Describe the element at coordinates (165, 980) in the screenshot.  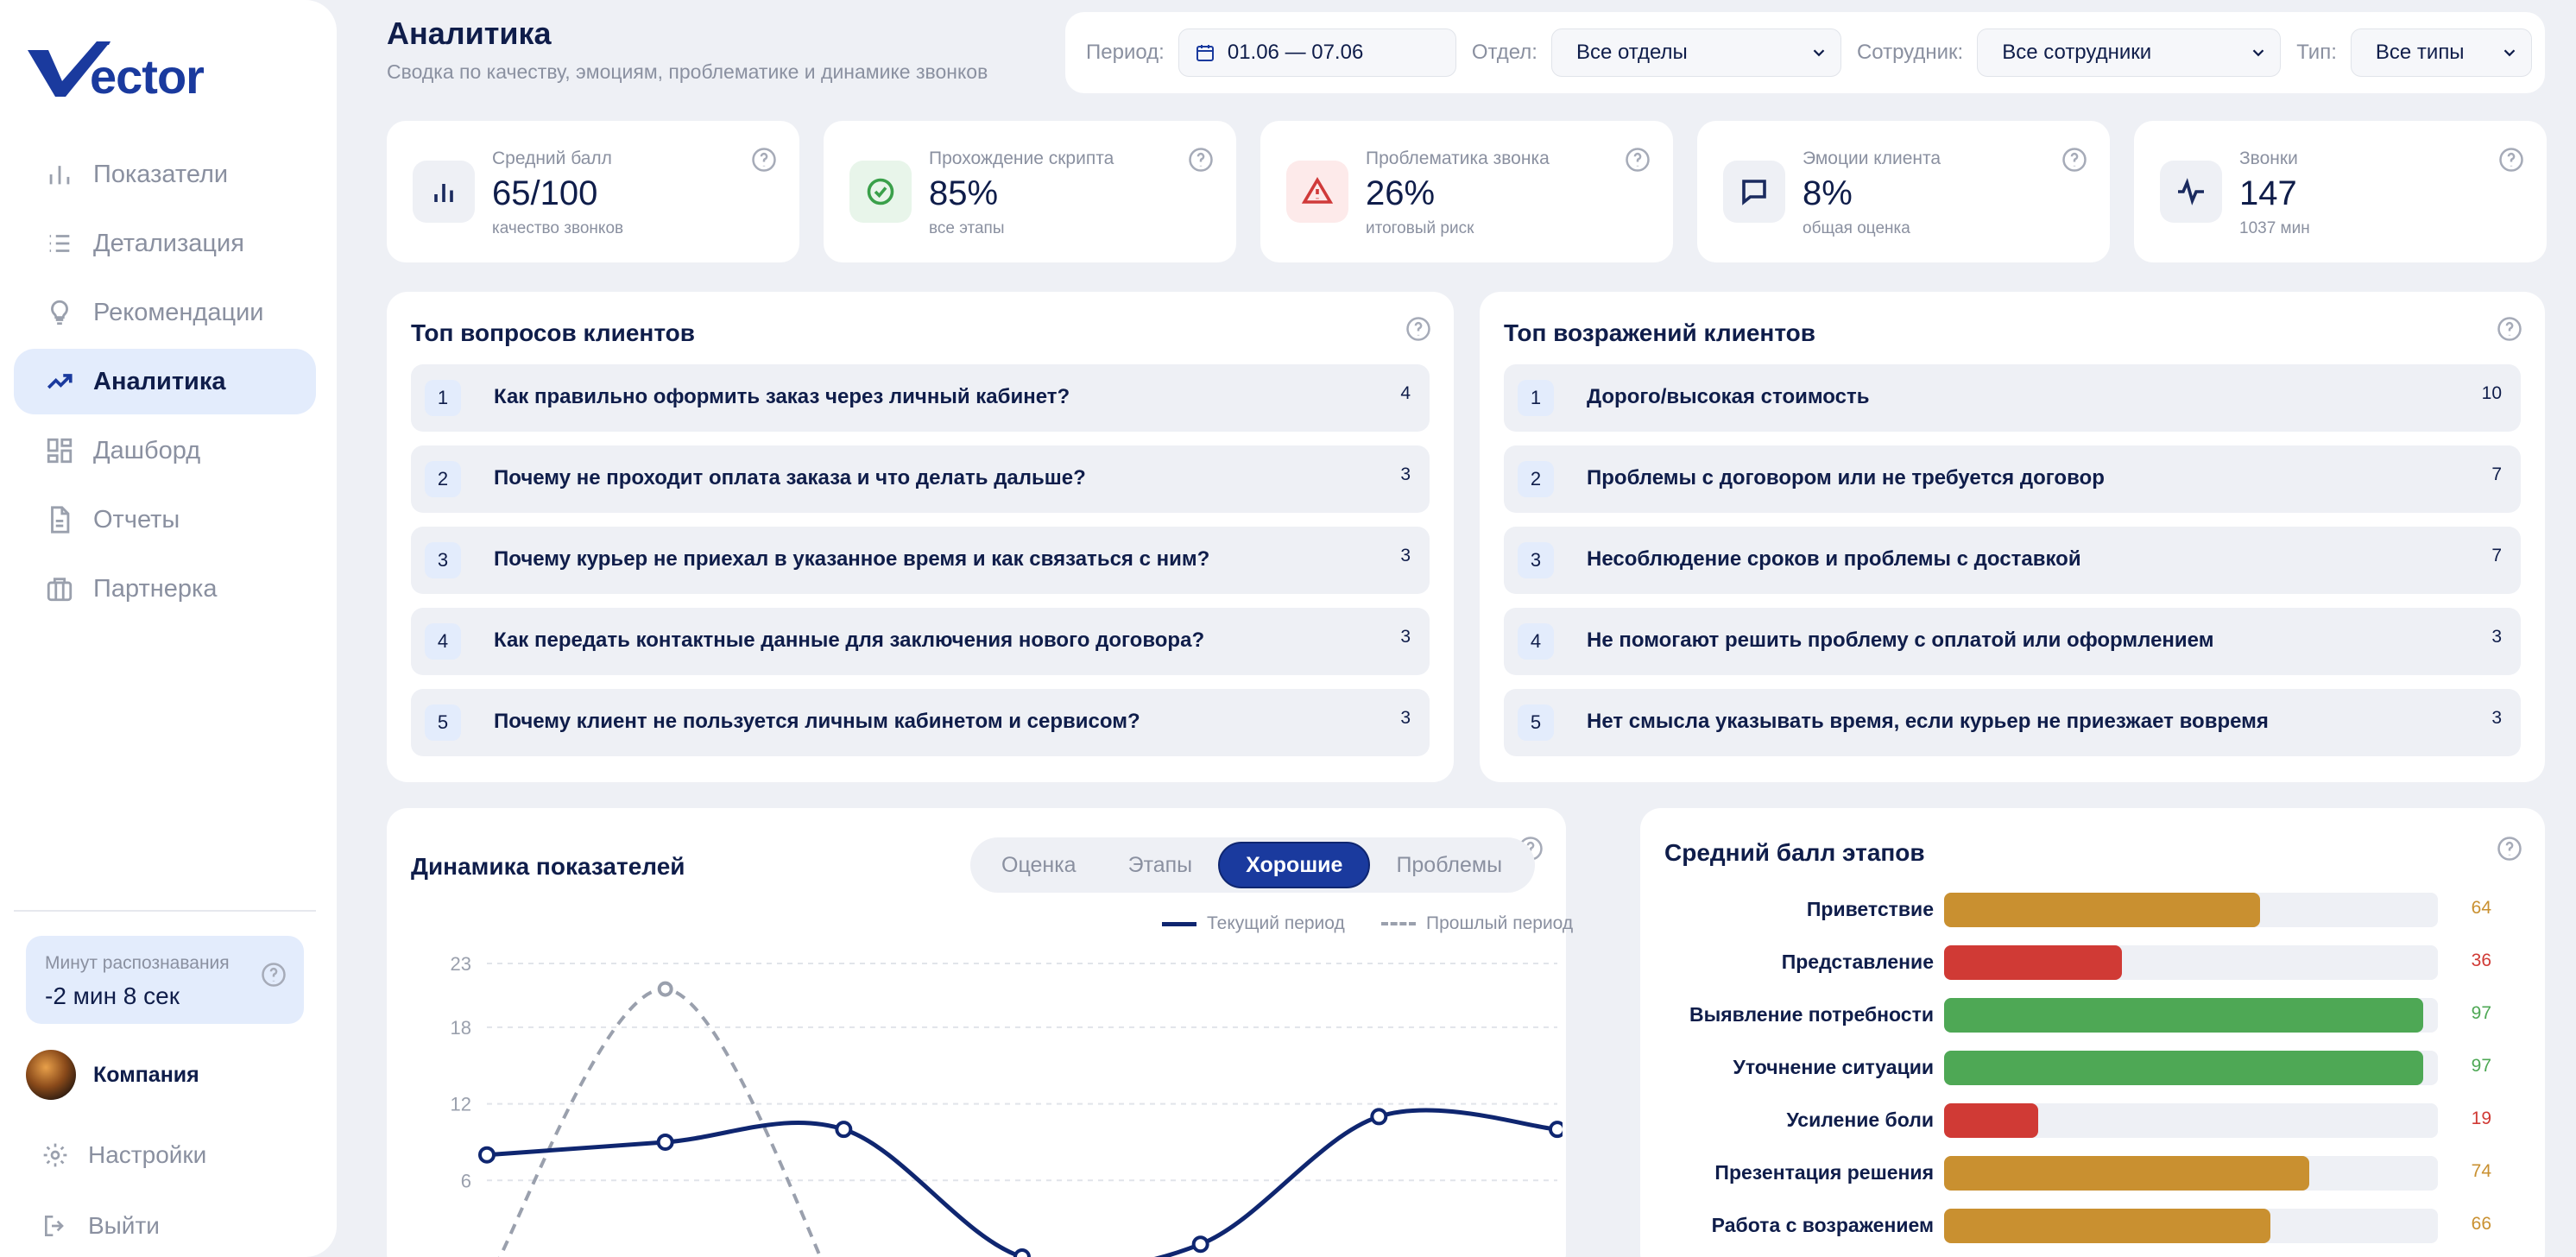
I see `recognition-minutes-card: Минут распознавания -2 мин 8 сек` at that location.